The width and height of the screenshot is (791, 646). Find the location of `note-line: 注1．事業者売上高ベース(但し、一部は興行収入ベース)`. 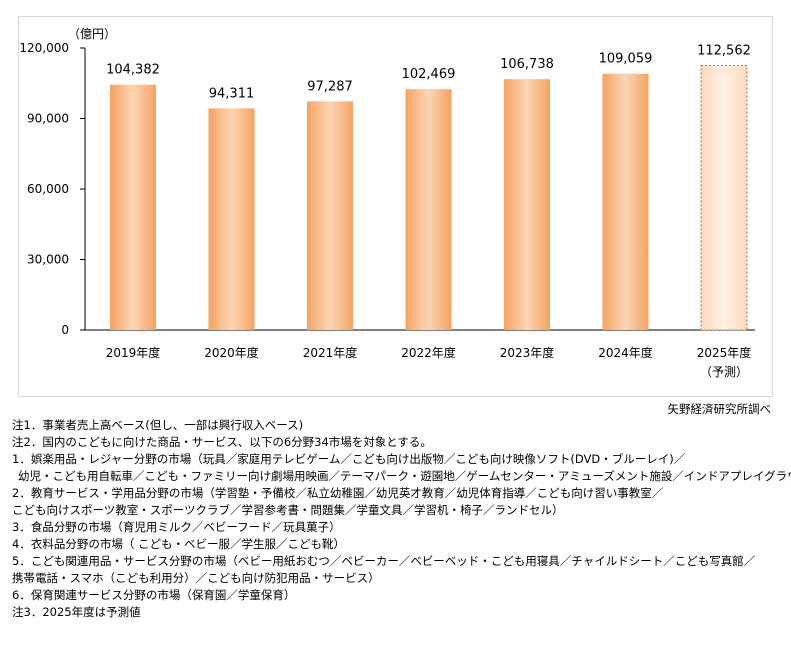

note-line: 注1．事業者売上高ベース(但し、一部は興行収入ベース) is located at coordinates (158, 425).